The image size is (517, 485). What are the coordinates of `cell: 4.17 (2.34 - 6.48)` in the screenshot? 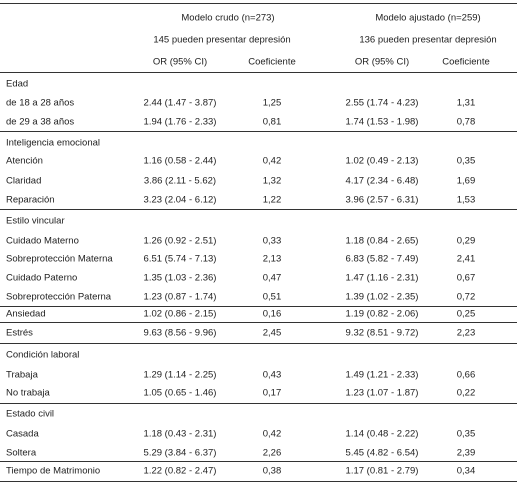 It's located at (382, 181).